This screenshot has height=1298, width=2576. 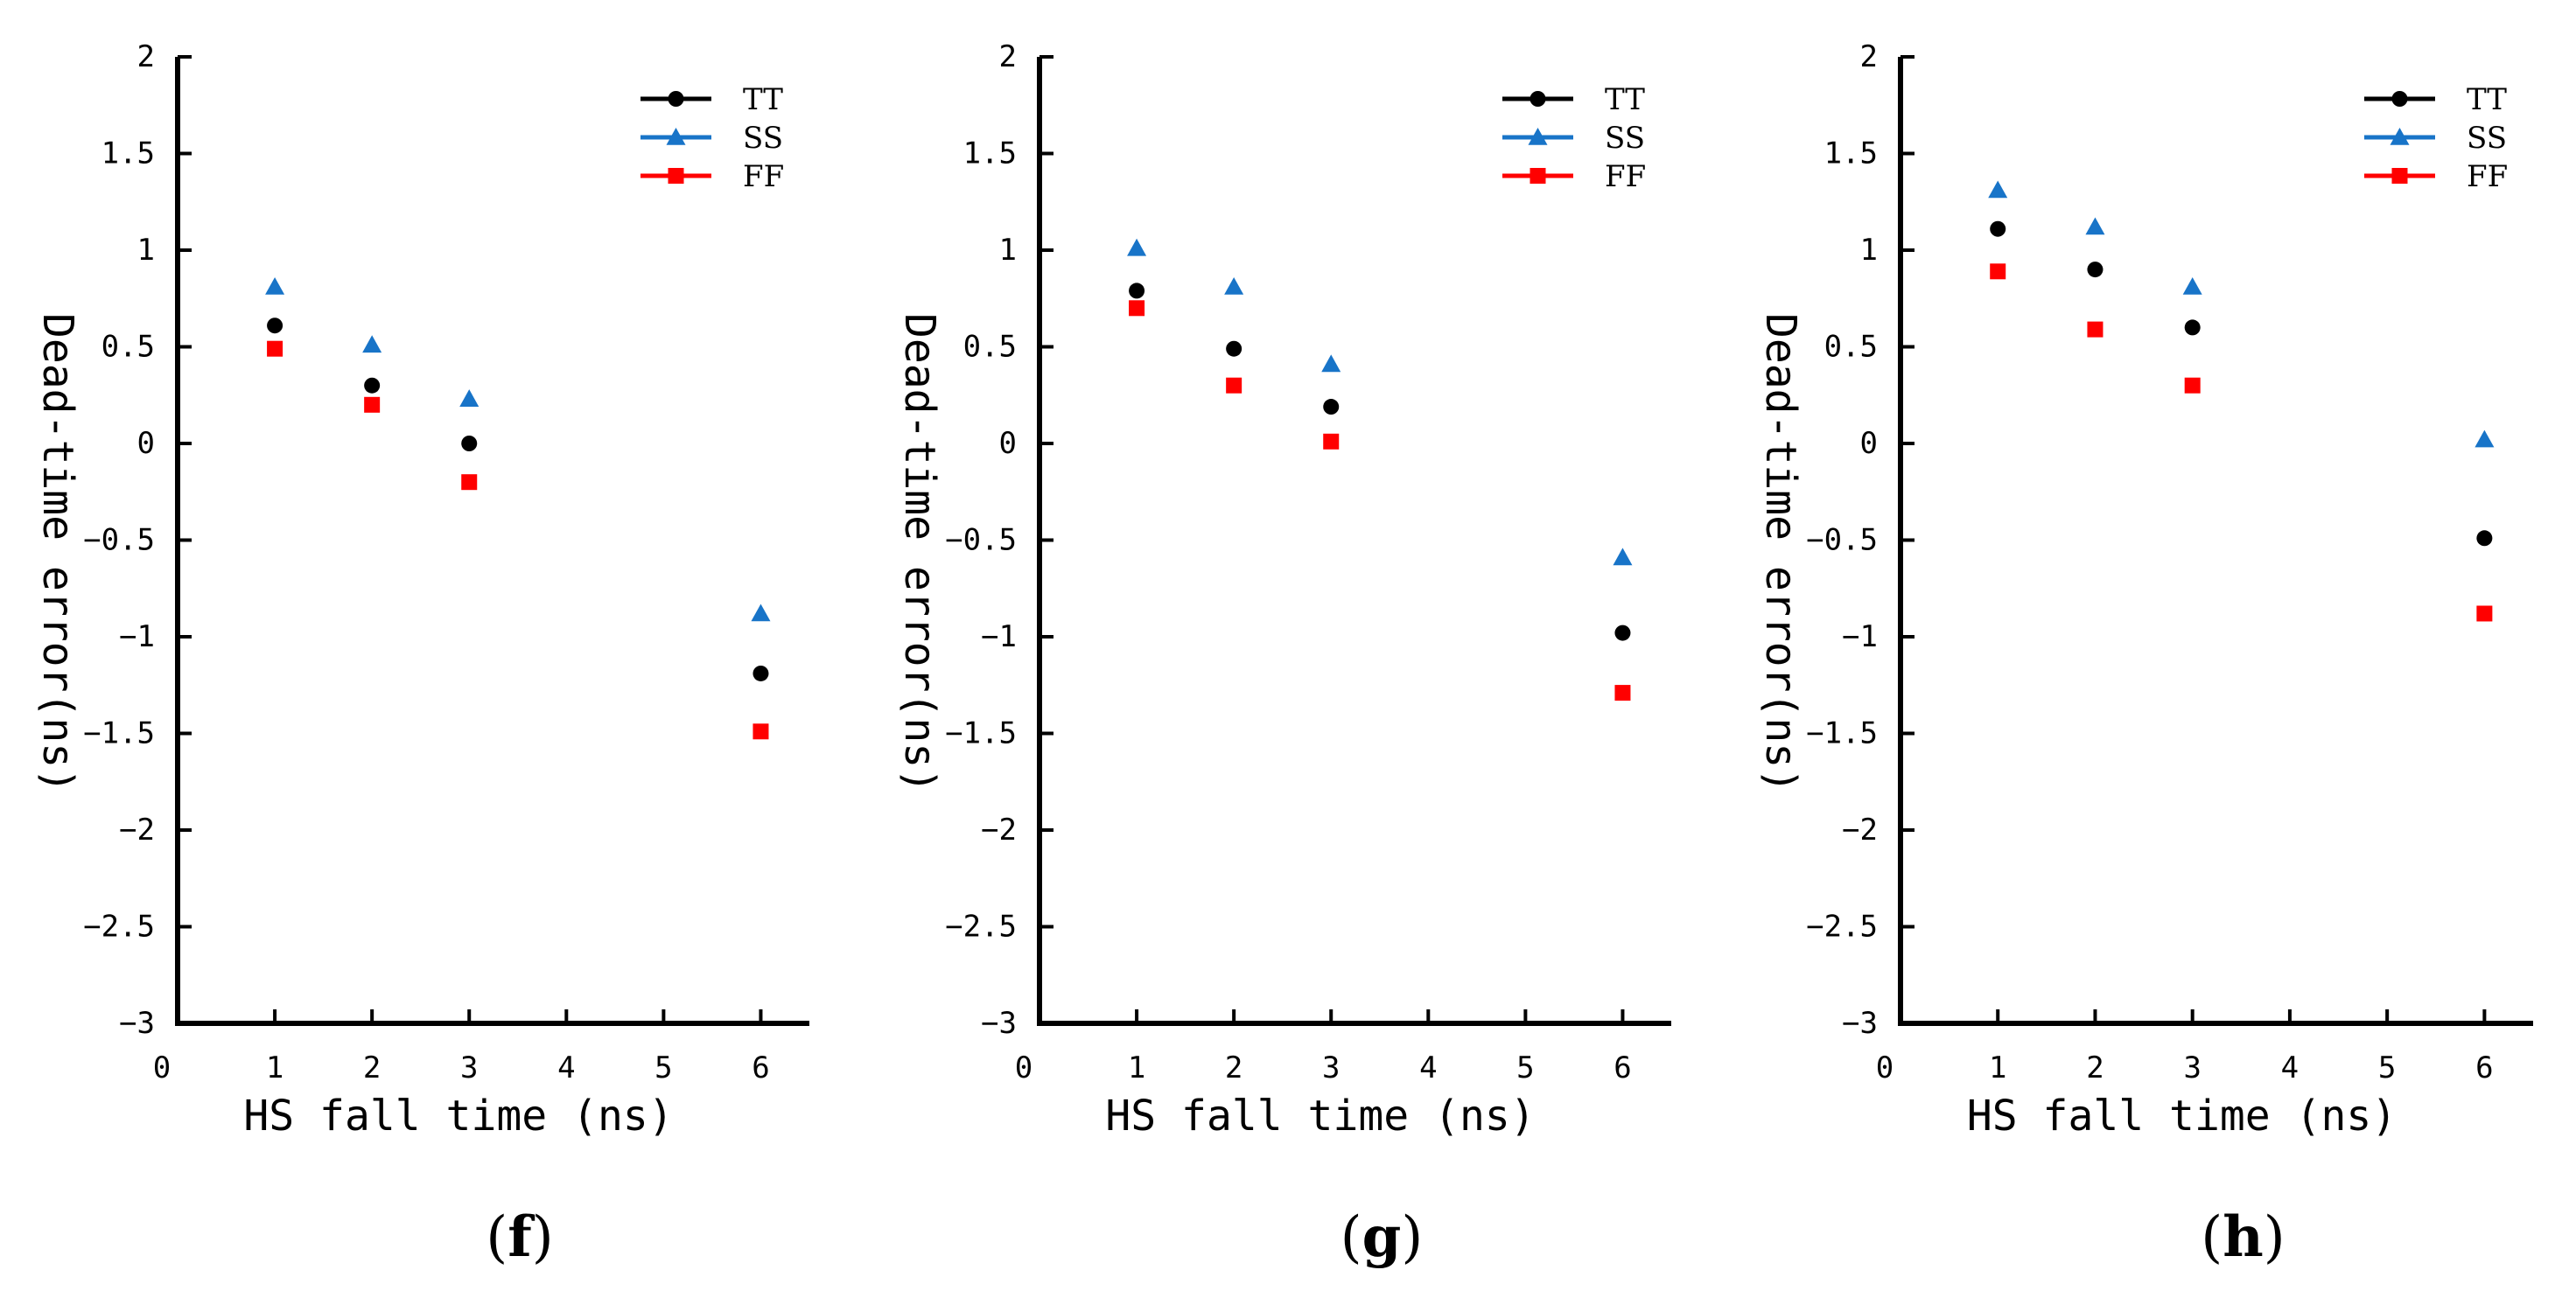 I want to click on legend-label-ff: FF, so click(x=1625, y=176).